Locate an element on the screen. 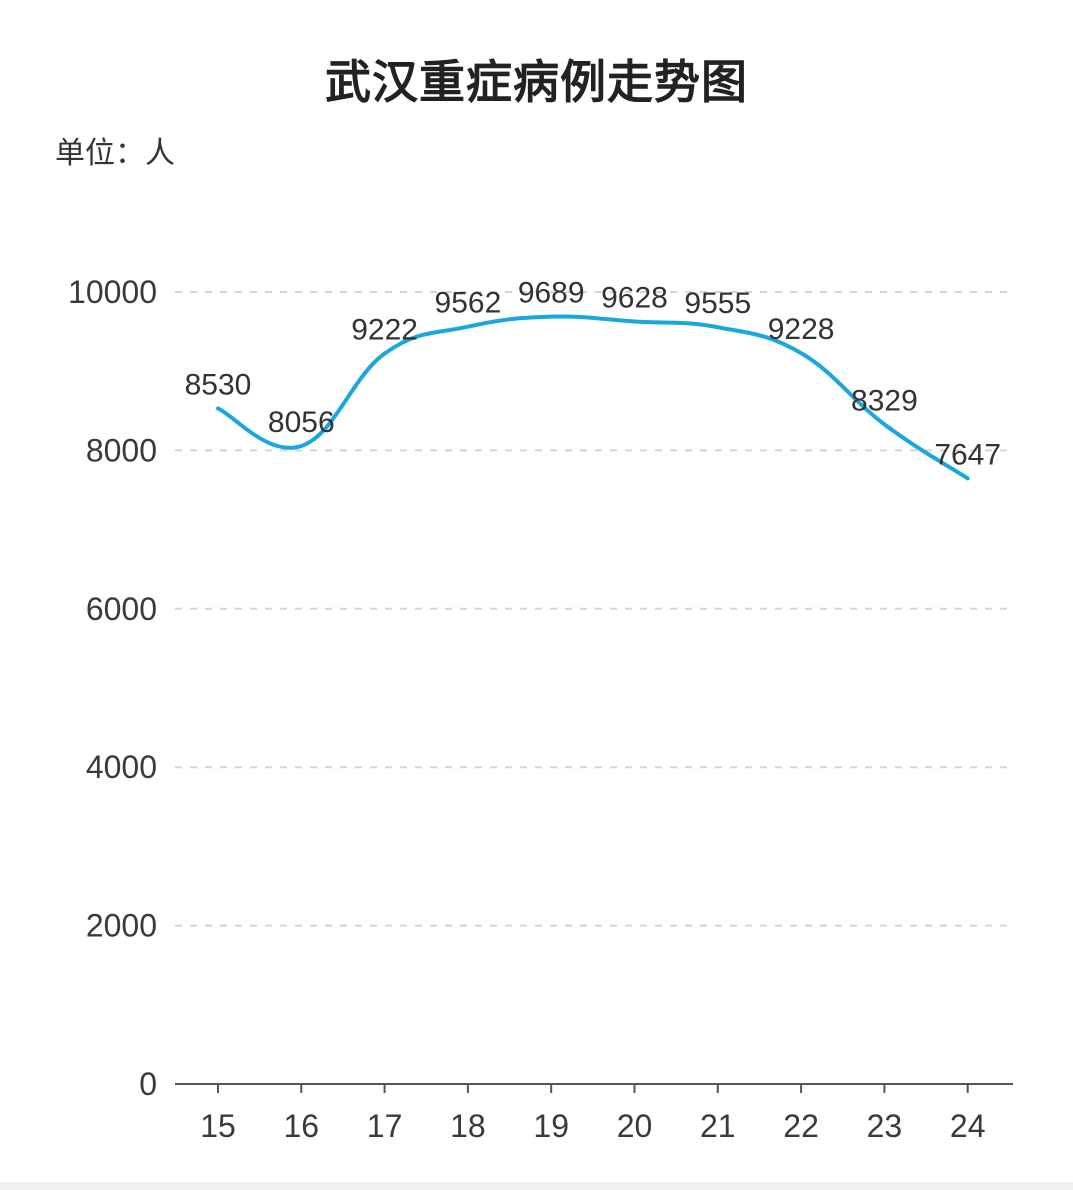  y-tick-label: 0 is located at coordinates (148, 1084).